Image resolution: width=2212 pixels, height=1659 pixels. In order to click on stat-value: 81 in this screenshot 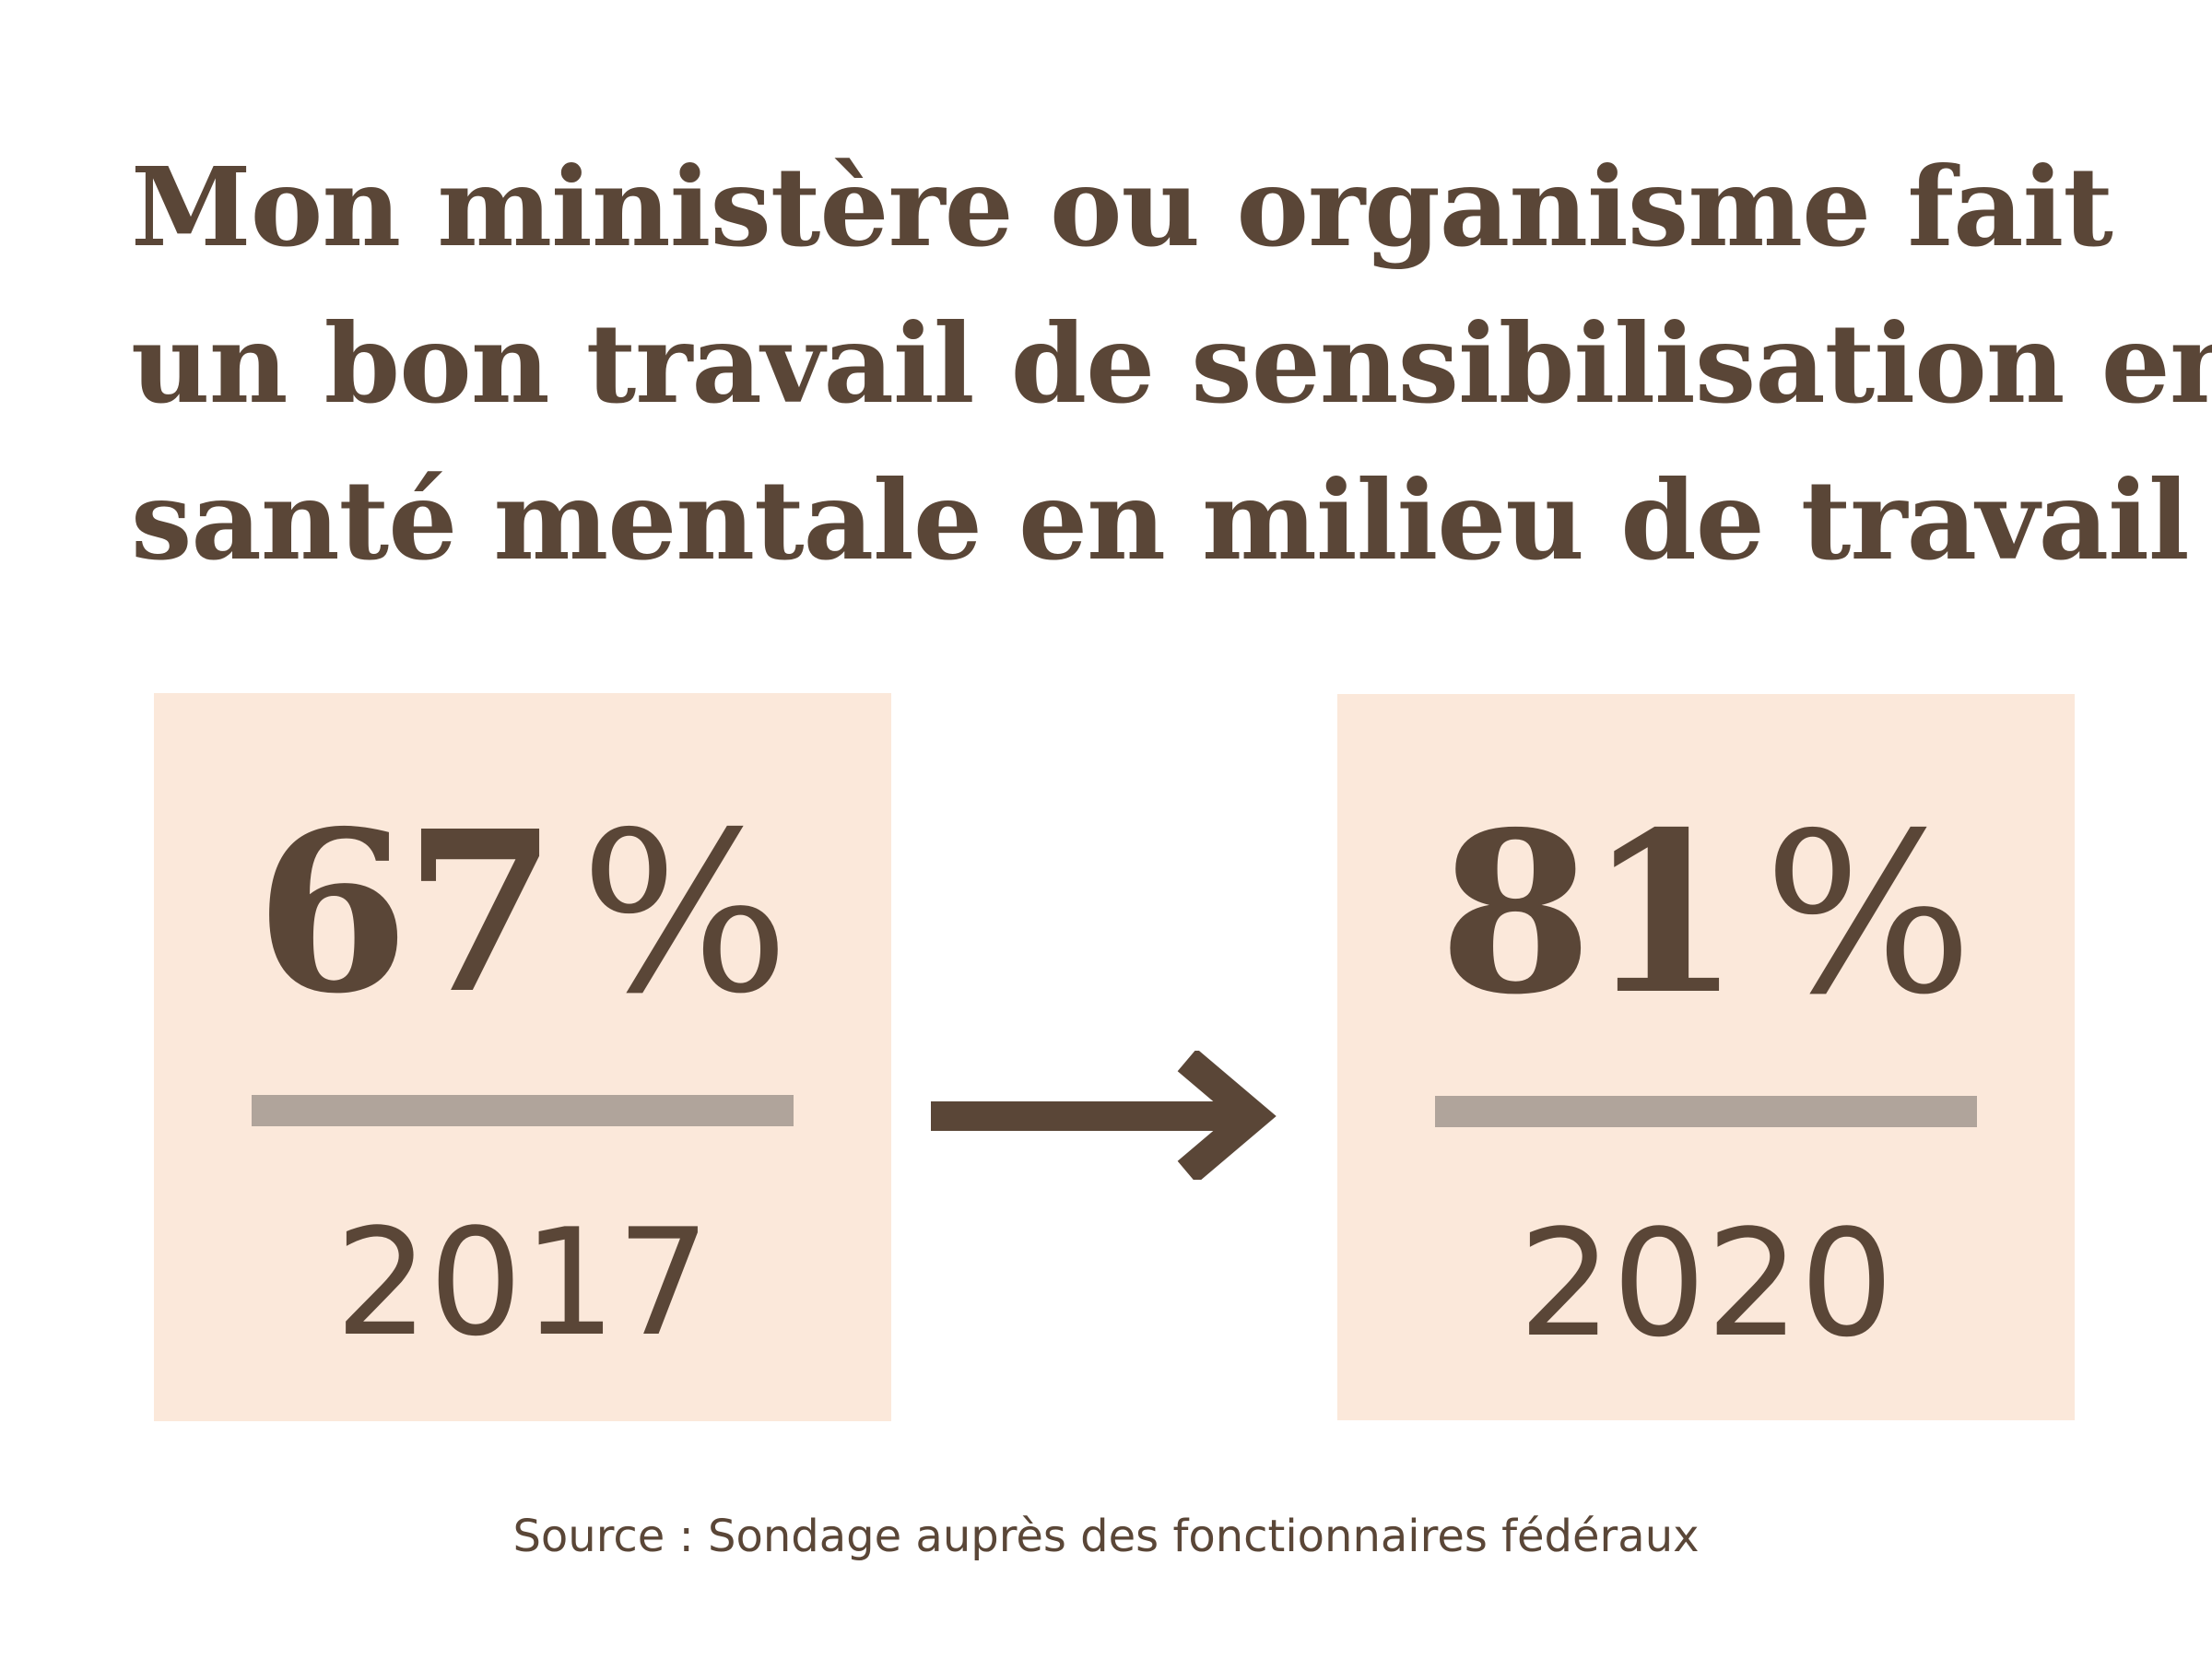, I will do `click(1589, 913)`.